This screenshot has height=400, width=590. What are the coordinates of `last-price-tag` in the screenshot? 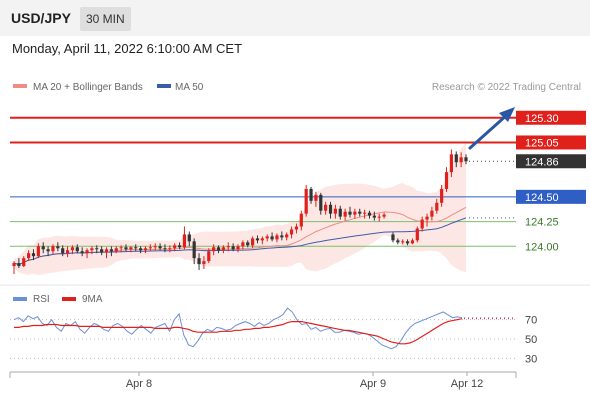 It's located at (551, 161).